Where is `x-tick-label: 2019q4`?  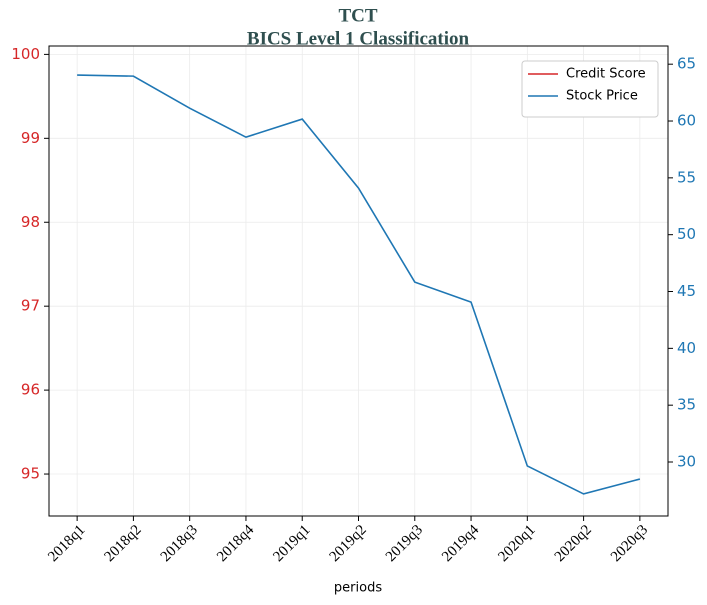 x-tick-label: 2019q4 is located at coordinates (460, 543).